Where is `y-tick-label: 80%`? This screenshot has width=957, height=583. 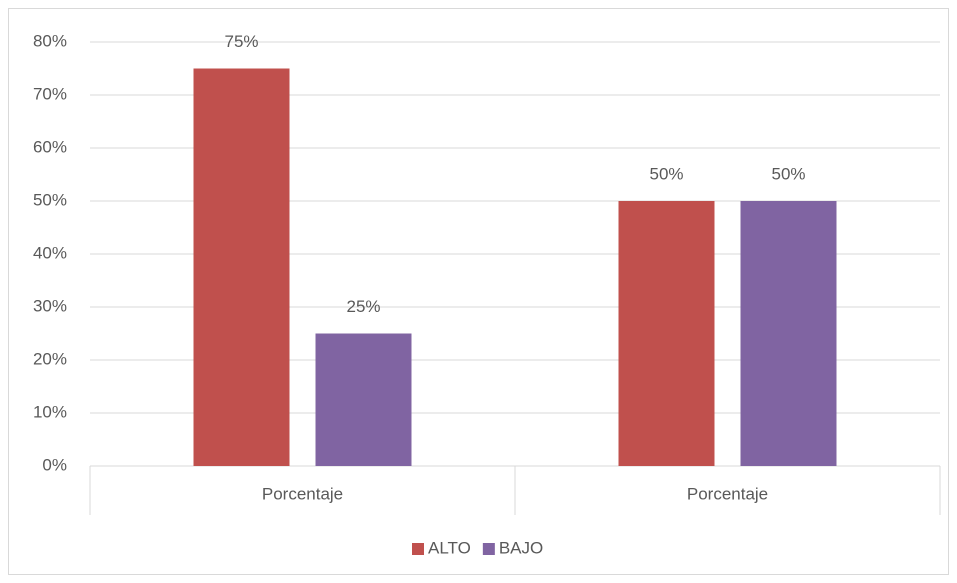 y-tick-label: 80% is located at coordinates (50, 40).